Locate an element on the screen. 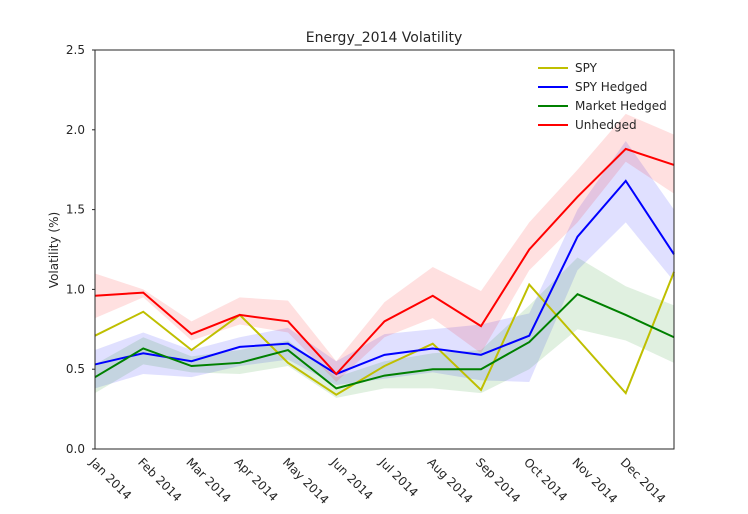  x-tick-label: Jul 2014 is located at coordinates (398, 477).